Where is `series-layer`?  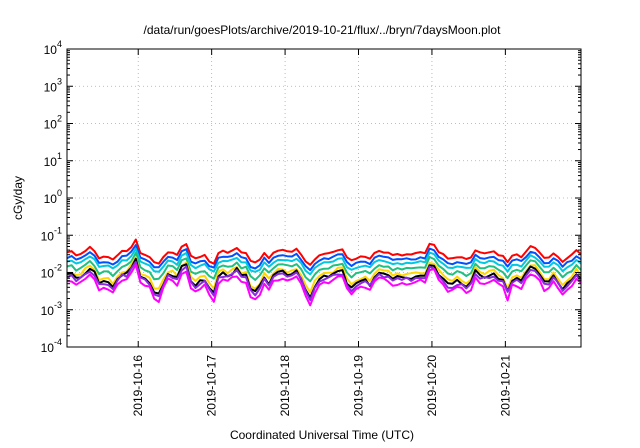 series-layer is located at coordinates (324, 272).